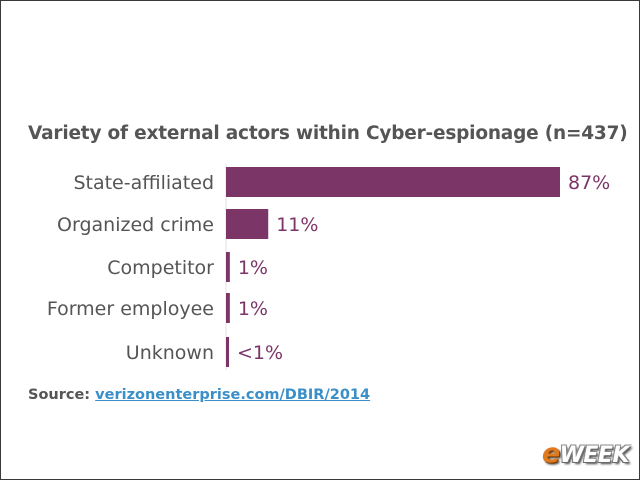 This screenshot has height=481, width=640. I want to click on value-label-4: <1%, so click(260, 353).